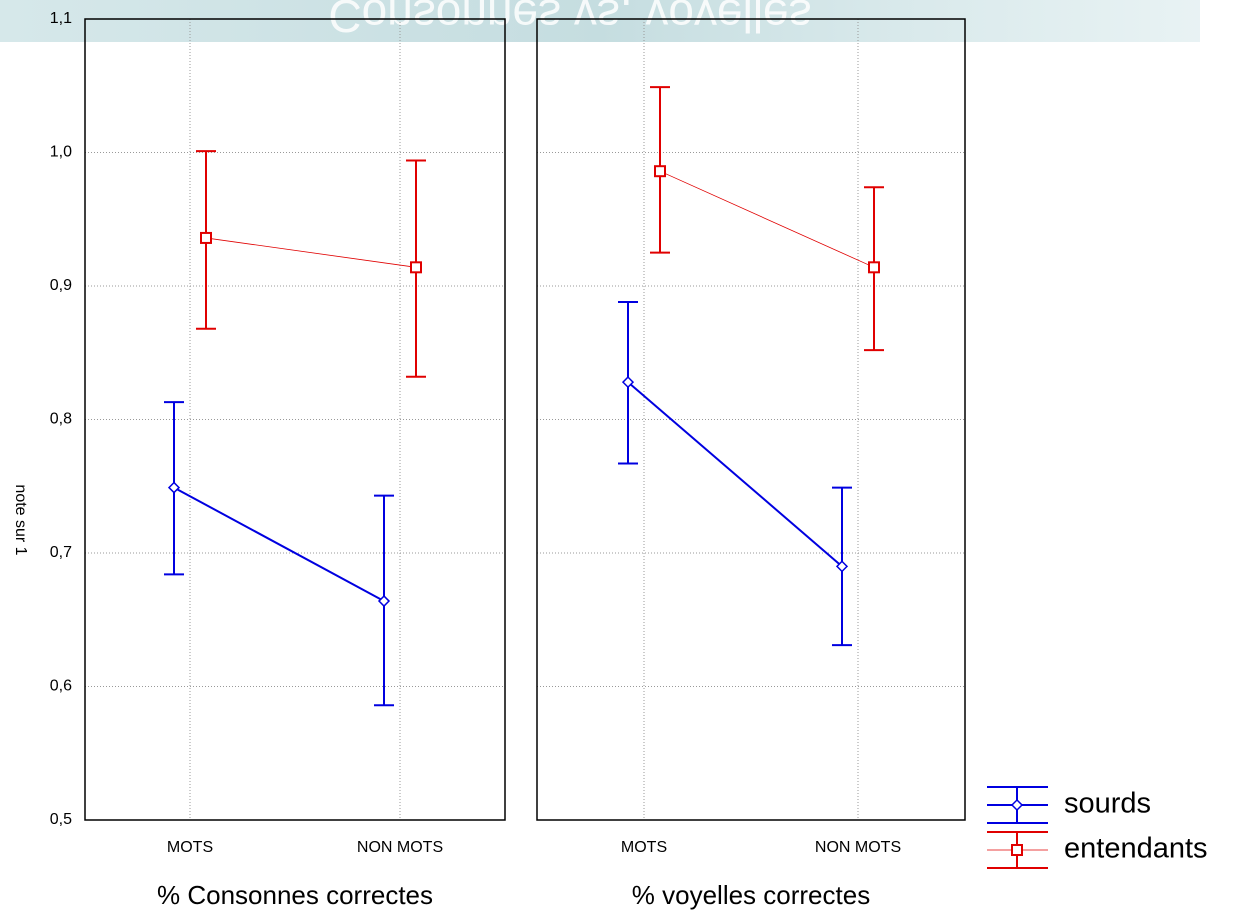 The image size is (1260, 919). What do you see at coordinates (20, 519) in the screenshot?
I see `y-axis-label: note sur 1` at bounding box center [20, 519].